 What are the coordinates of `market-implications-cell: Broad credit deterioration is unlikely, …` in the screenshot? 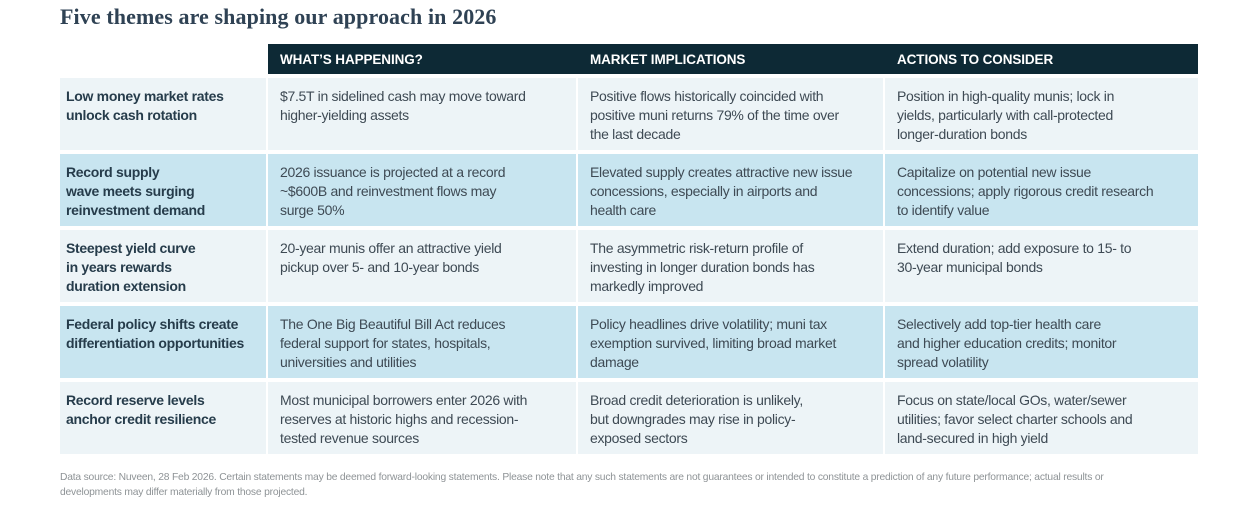 It's located at (730, 418).